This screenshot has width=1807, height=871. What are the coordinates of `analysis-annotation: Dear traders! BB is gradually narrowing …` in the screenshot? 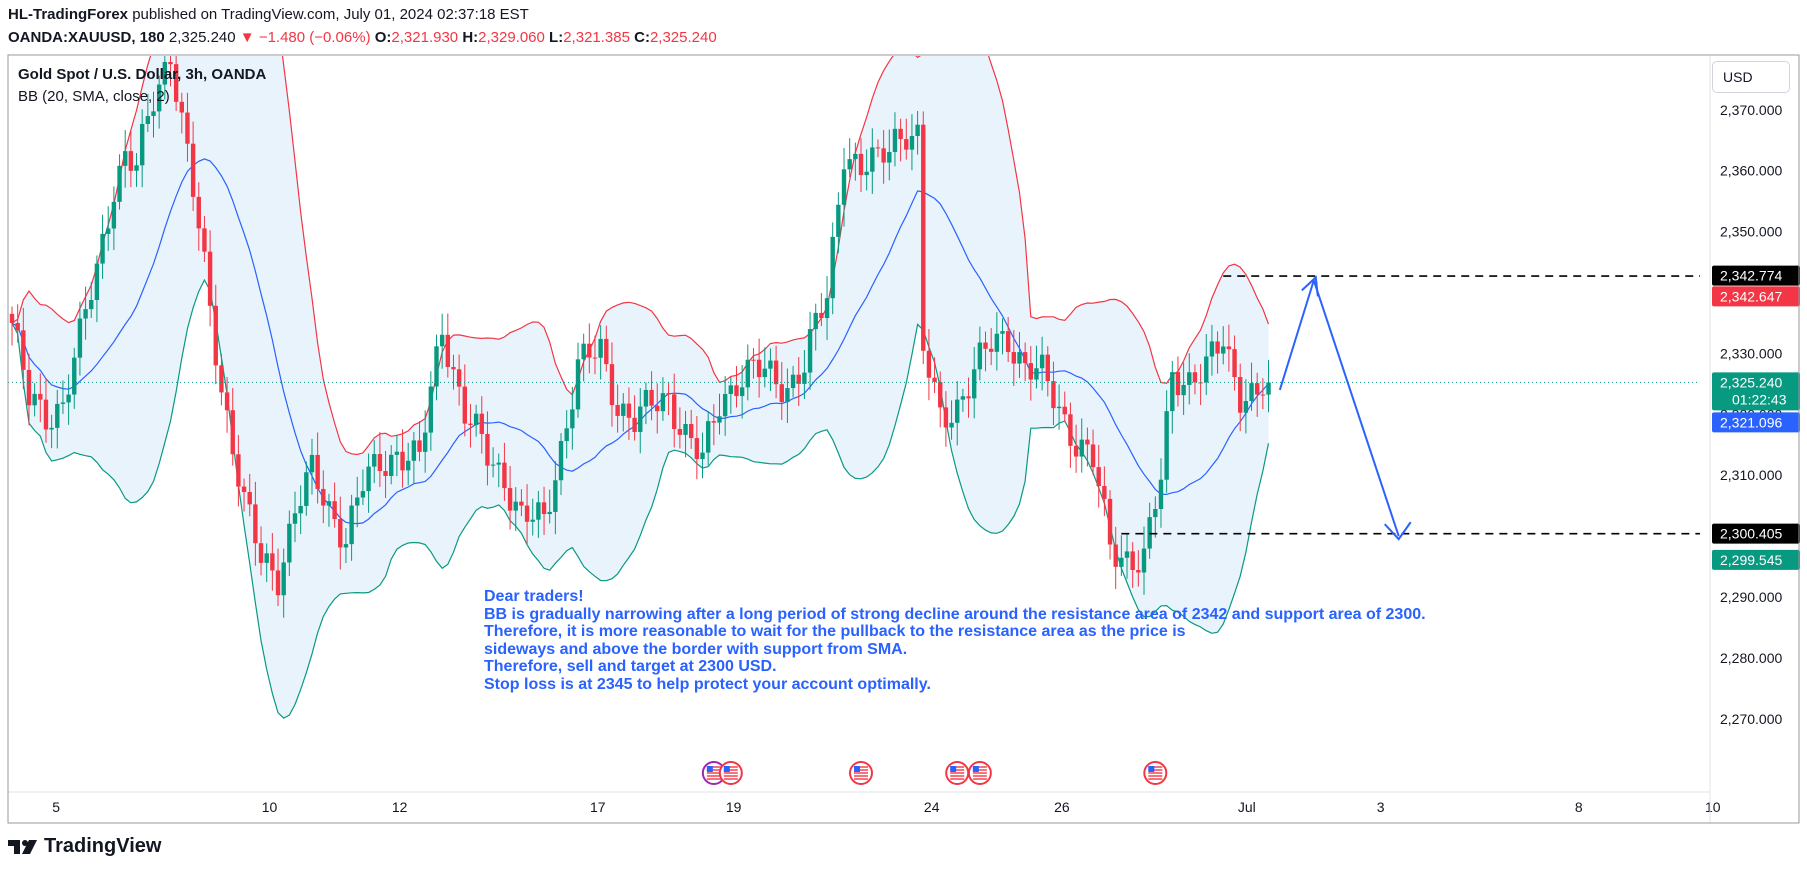 It's located at (955, 640).